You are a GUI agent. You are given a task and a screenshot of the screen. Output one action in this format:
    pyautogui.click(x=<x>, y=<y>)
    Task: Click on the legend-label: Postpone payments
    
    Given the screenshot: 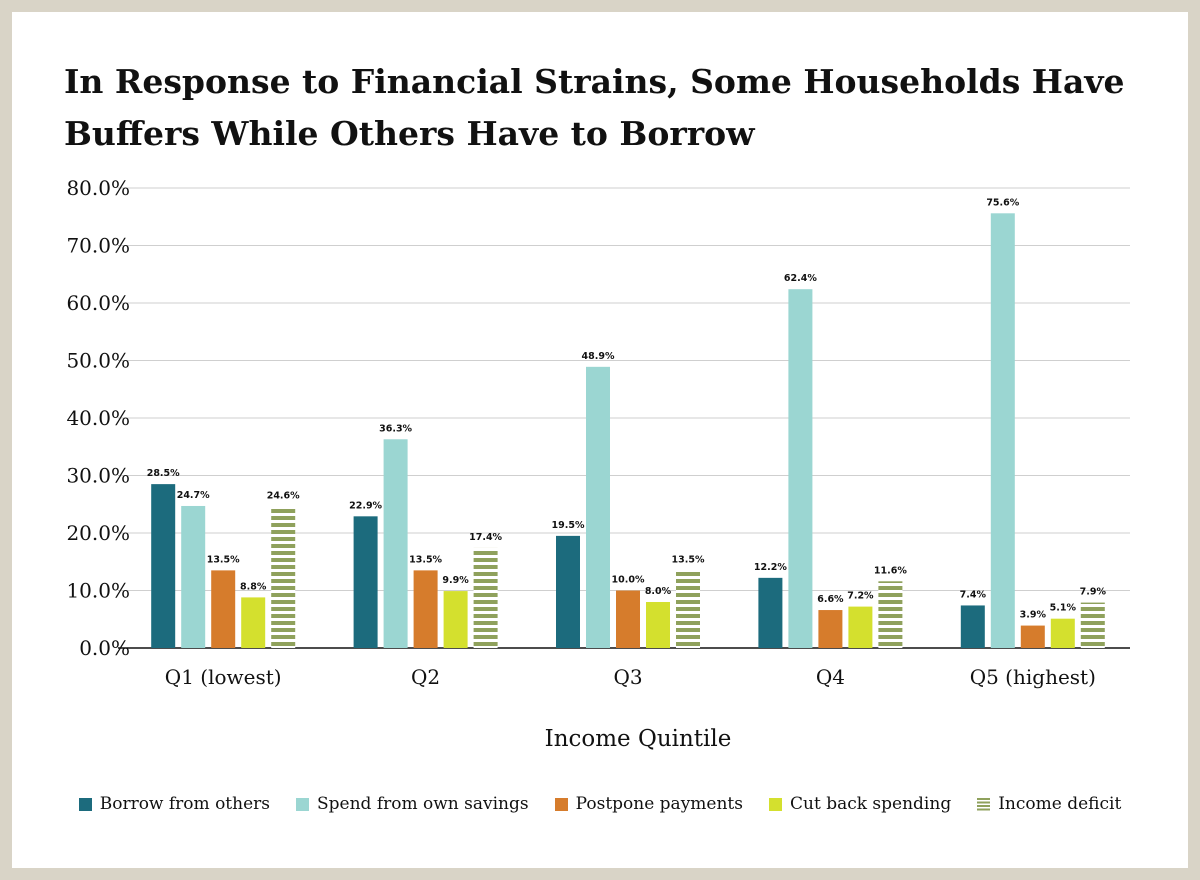 What is the action you would take?
    pyautogui.click(x=659, y=804)
    